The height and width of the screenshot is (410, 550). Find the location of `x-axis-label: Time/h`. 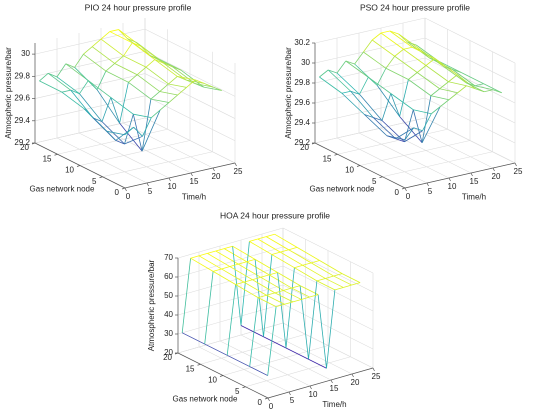

x-axis-label: Time/h is located at coordinates (334, 404).